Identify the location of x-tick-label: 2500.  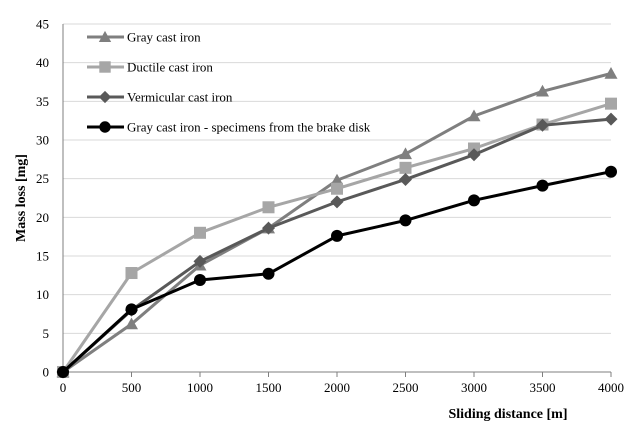
(406, 387).